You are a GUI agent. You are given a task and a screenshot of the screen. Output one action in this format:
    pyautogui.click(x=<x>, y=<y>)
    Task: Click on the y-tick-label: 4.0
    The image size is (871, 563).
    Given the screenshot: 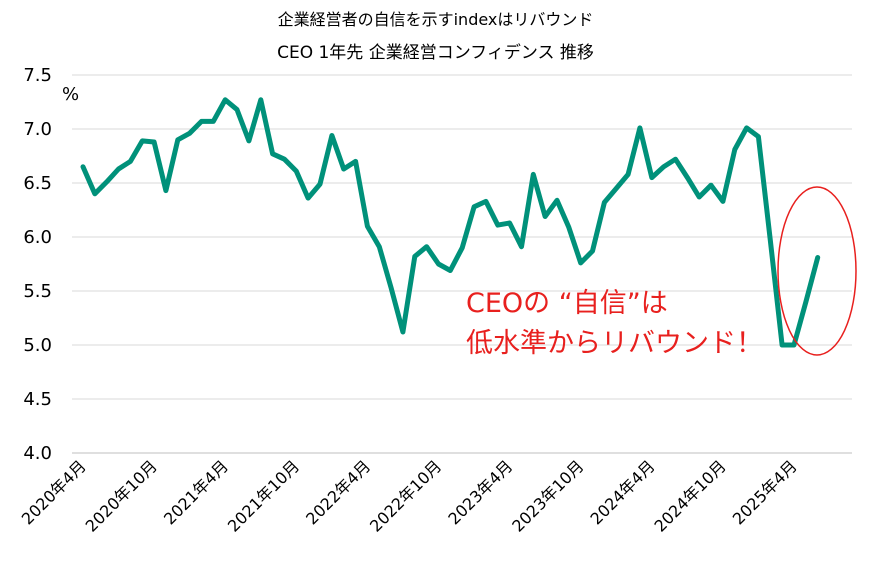 What is the action you would take?
    pyautogui.click(x=37, y=453)
    